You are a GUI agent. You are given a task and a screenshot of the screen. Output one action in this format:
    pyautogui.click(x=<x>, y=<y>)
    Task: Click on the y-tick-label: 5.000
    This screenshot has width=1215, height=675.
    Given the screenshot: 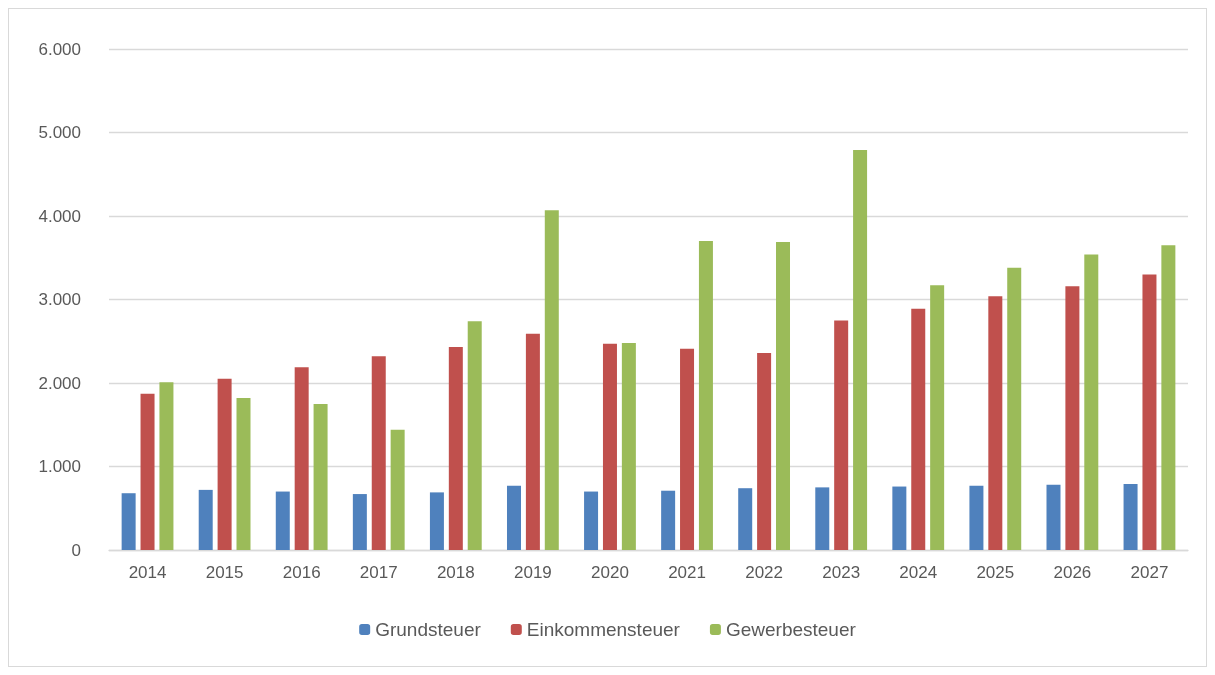 What is the action you would take?
    pyautogui.click(x=59, y=132)
    